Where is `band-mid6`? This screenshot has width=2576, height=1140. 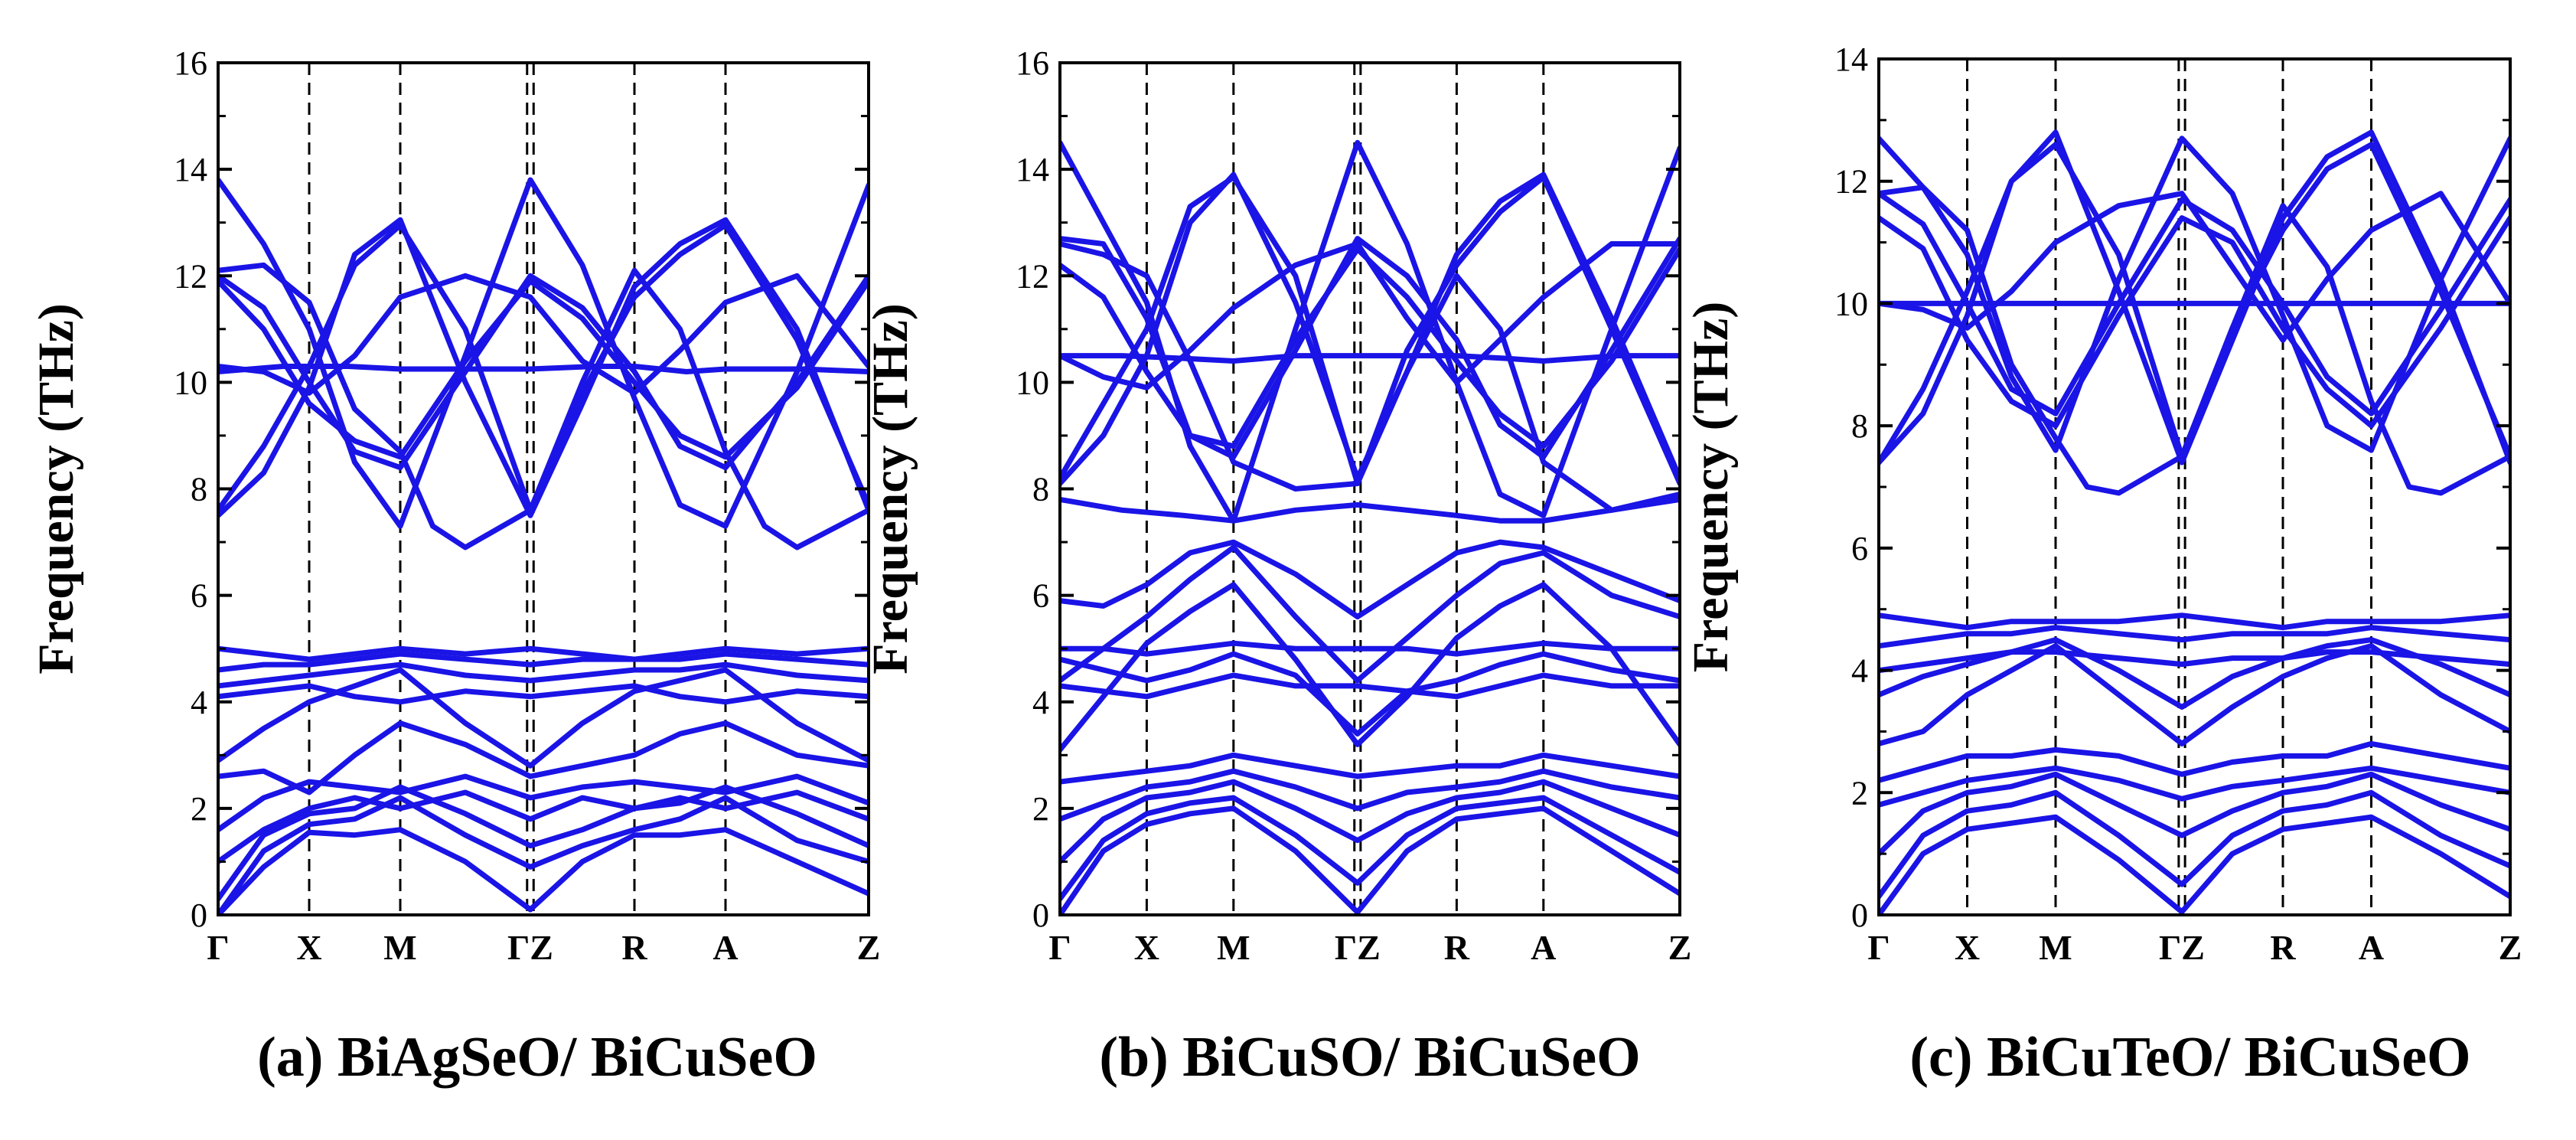 band-mid6 is located at coordinates (1370, 648).